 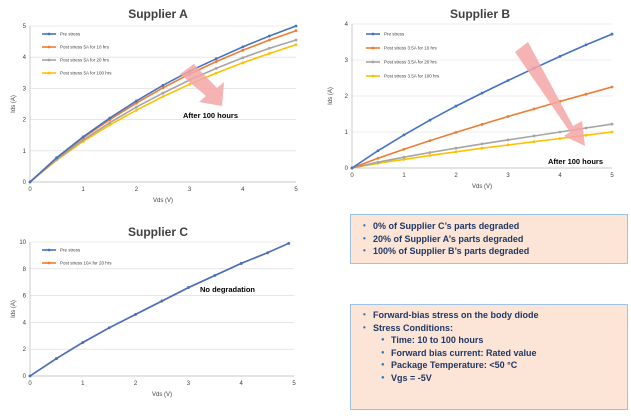 I want to click on y-tick-label: 4, so click(x=25, y=58).